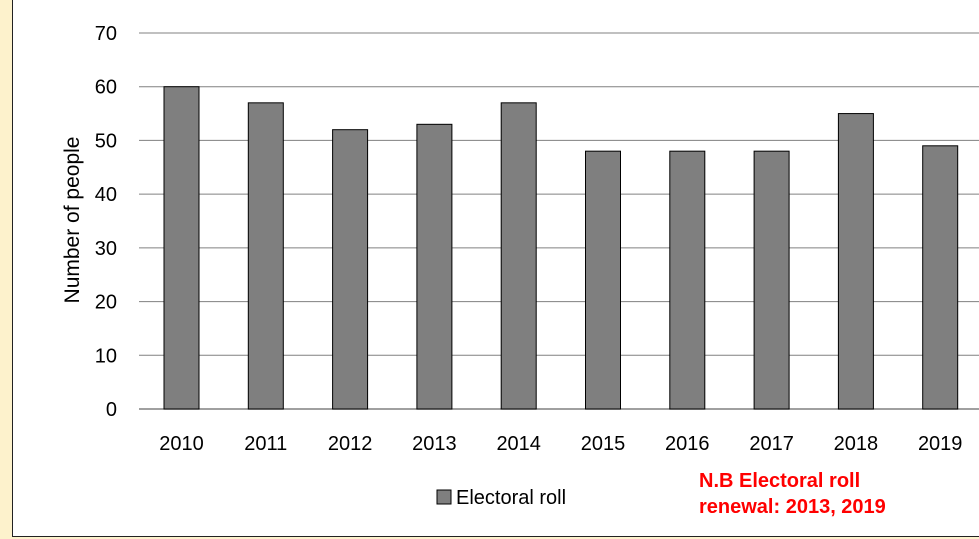 This screenshot has height=539, width=979. Describe the element at coordinates (106, 222) in the screenshot. I see `y-tick-labels: 0 10 20 30 40 50 60 70` at that location.